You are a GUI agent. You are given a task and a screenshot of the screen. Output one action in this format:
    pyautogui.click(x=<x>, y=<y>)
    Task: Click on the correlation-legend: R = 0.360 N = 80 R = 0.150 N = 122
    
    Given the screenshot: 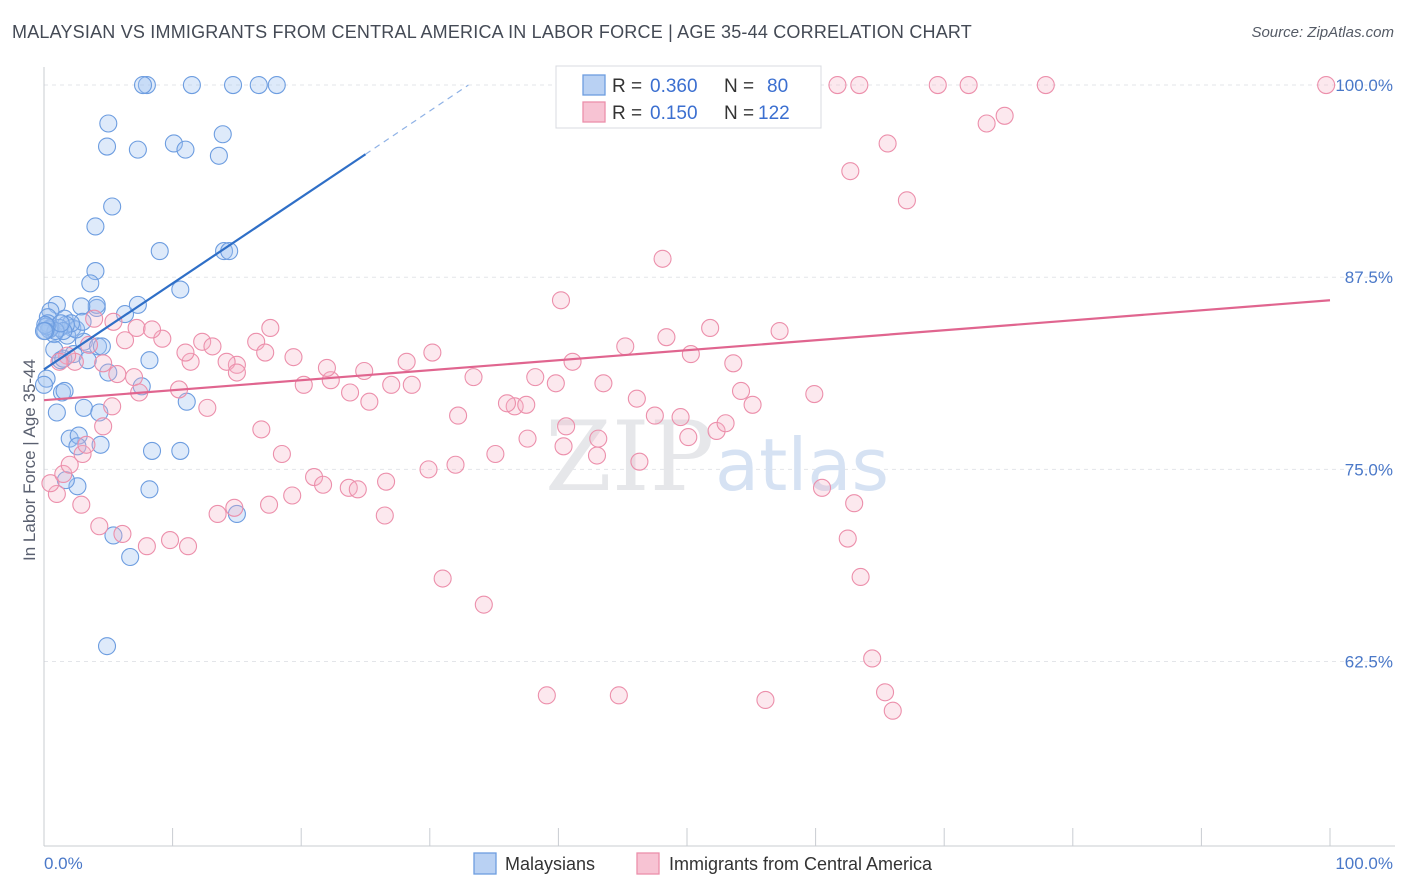 What is the action you would take?
    pyautogui.click(x=688, y=97)
    